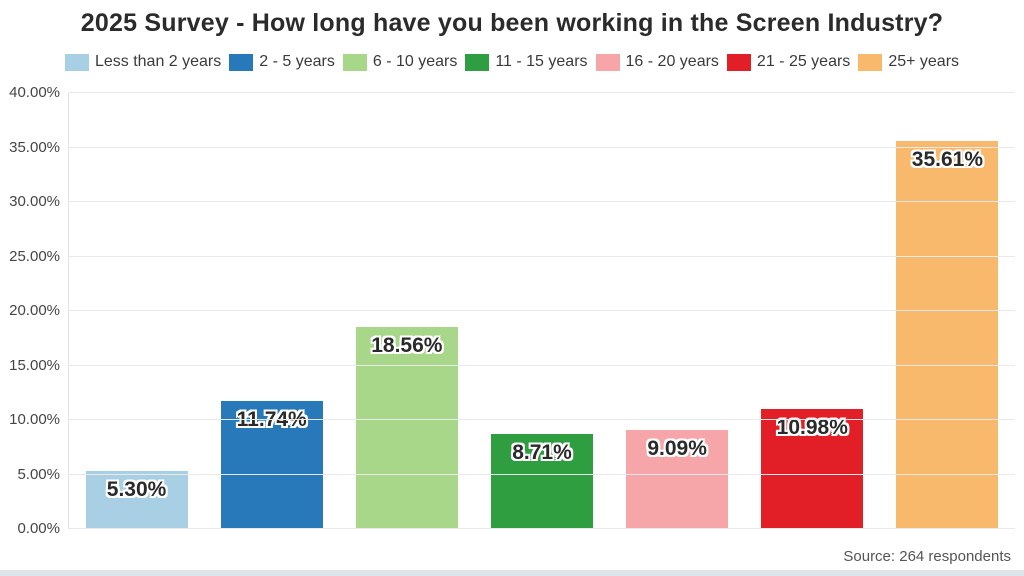 This screenshot has width=1024, height=576. Describe the element at coordinates (34, 365) in the screenshot. I see `y-tick-label: 15.00%` at that location.